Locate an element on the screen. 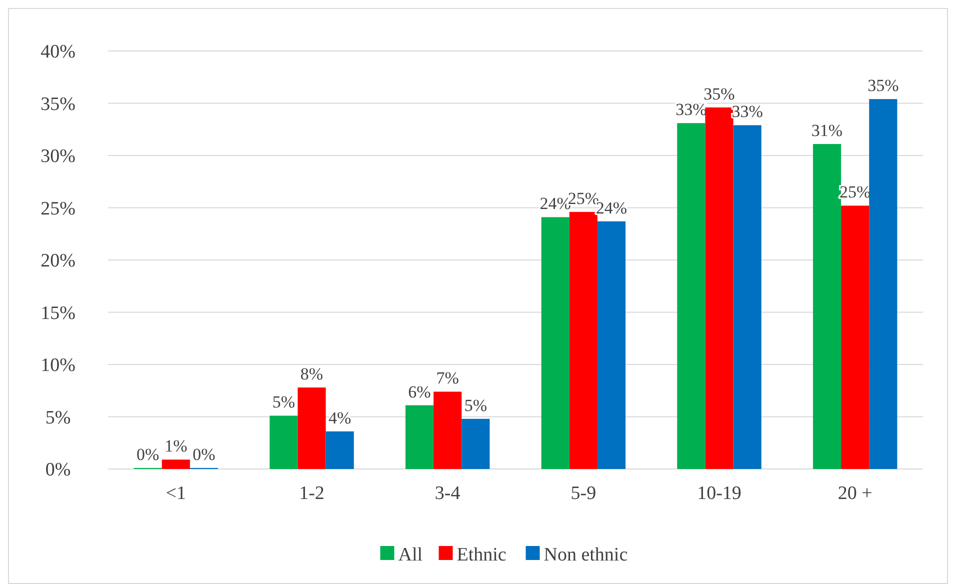 This screenshot has width=956, height=584. x-tick-label: 20 + is located at coordinates (855, 493).